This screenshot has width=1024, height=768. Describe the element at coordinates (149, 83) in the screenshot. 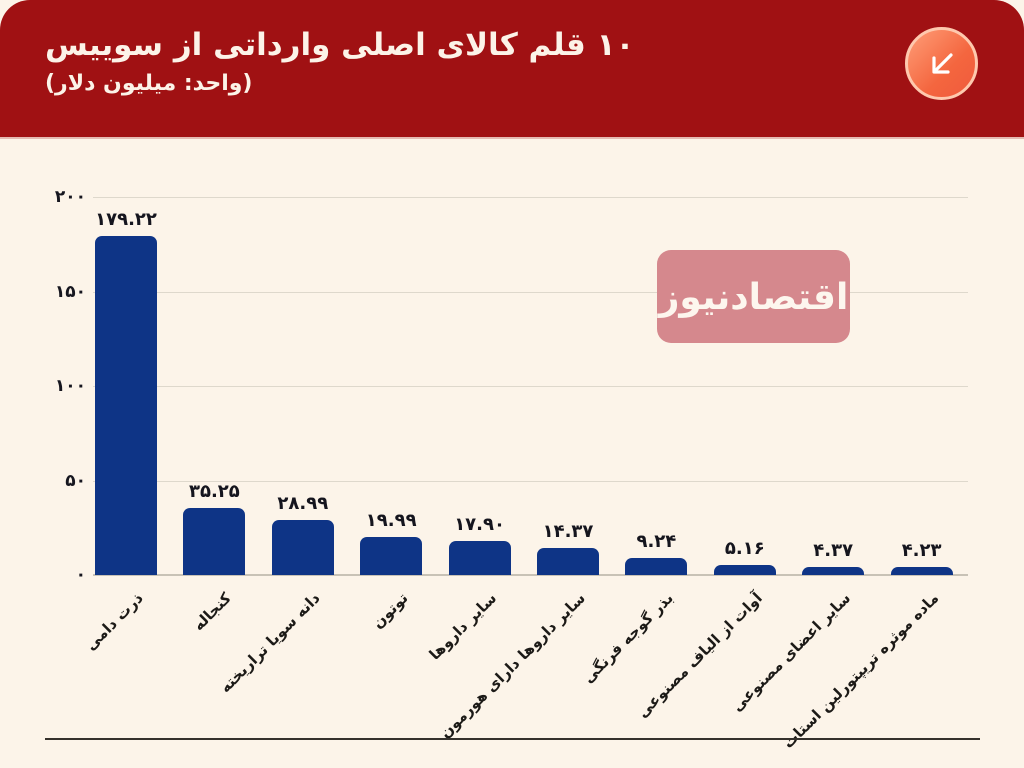

I see `page-subtitle: (واحد: میلیون دلار)` at that location.